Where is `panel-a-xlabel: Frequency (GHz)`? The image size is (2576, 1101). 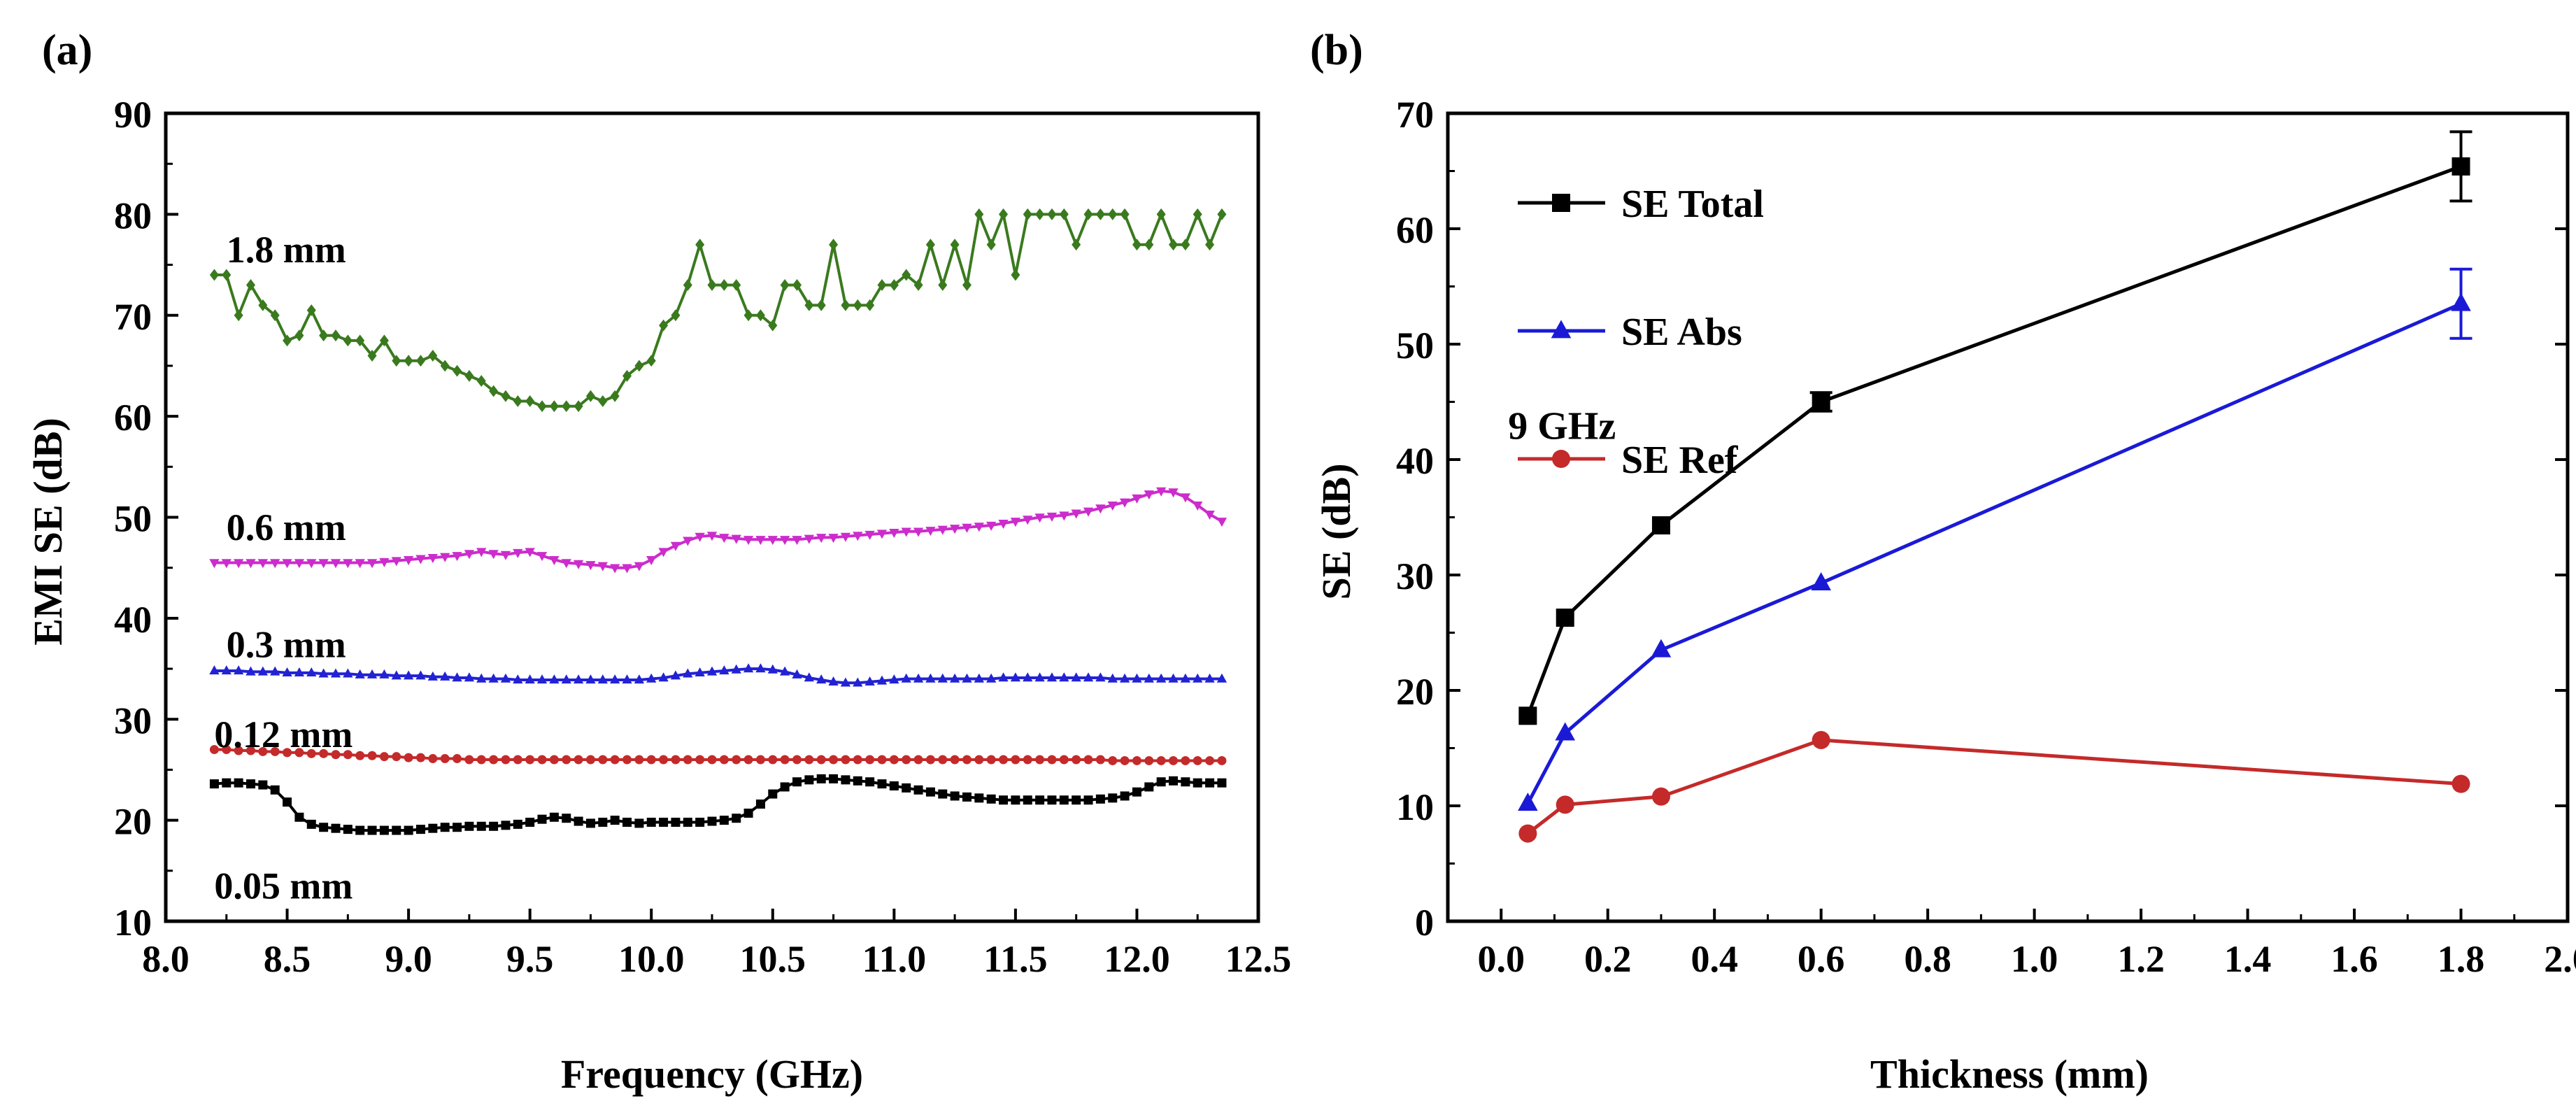 panel-a-xlabel: Frequency (GHz) is located at coordinates (712, 1074).